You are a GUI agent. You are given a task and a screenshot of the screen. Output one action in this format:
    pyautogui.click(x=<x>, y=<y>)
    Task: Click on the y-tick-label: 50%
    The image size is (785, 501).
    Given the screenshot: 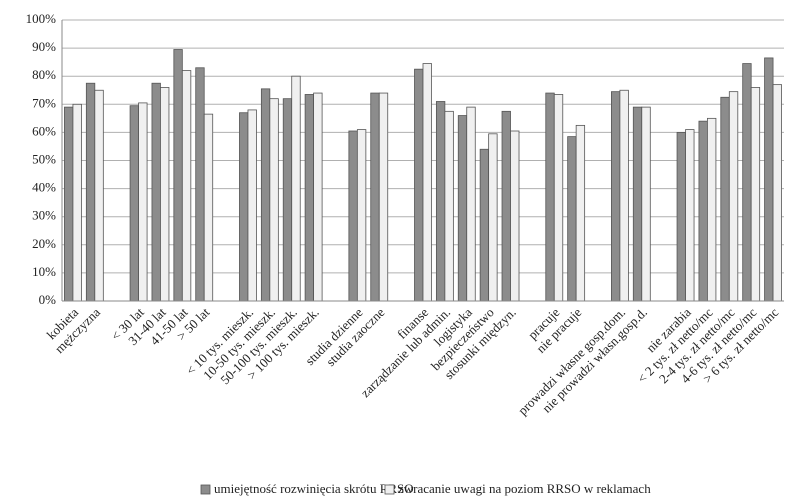 What is the action you would take?
    pyautogui.click(x=44, y=158)
    